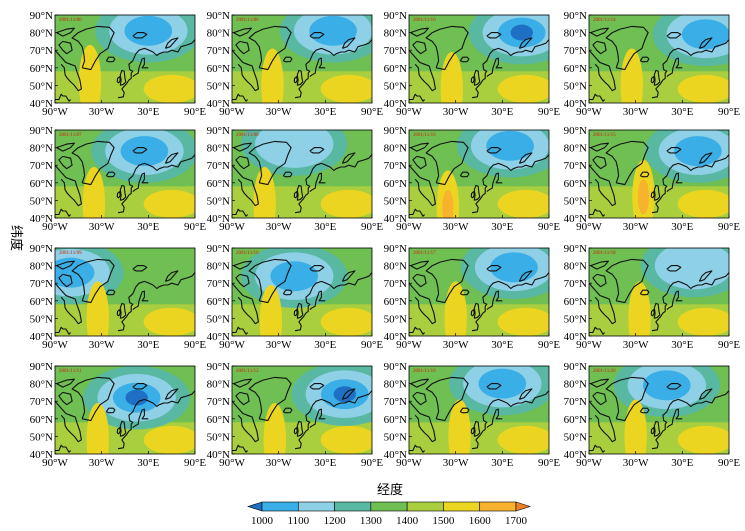  I want to click on colorbar-tick-label: 1600, so click(480, 521).